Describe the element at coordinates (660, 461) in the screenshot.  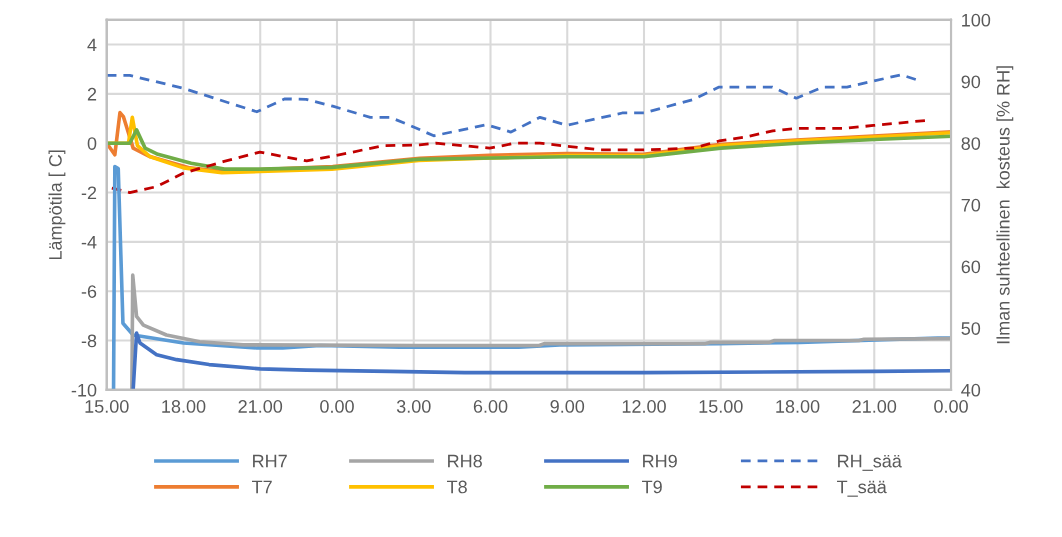
I see `legend-label: RH9` at that location.